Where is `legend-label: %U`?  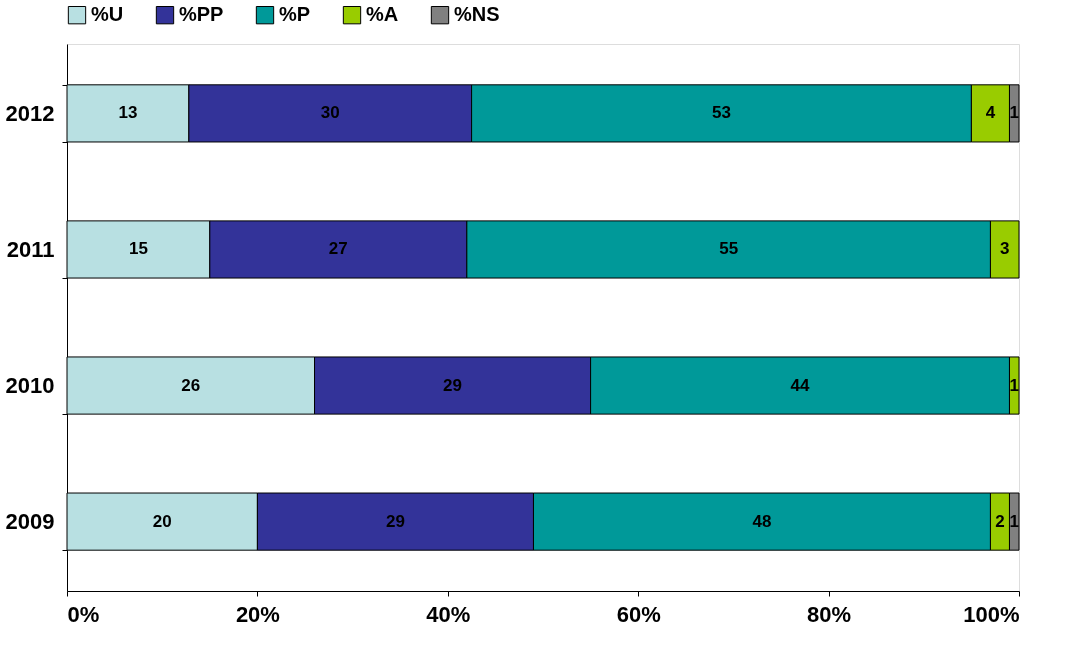 legend-label: %U is located at coordinates (107, 14).